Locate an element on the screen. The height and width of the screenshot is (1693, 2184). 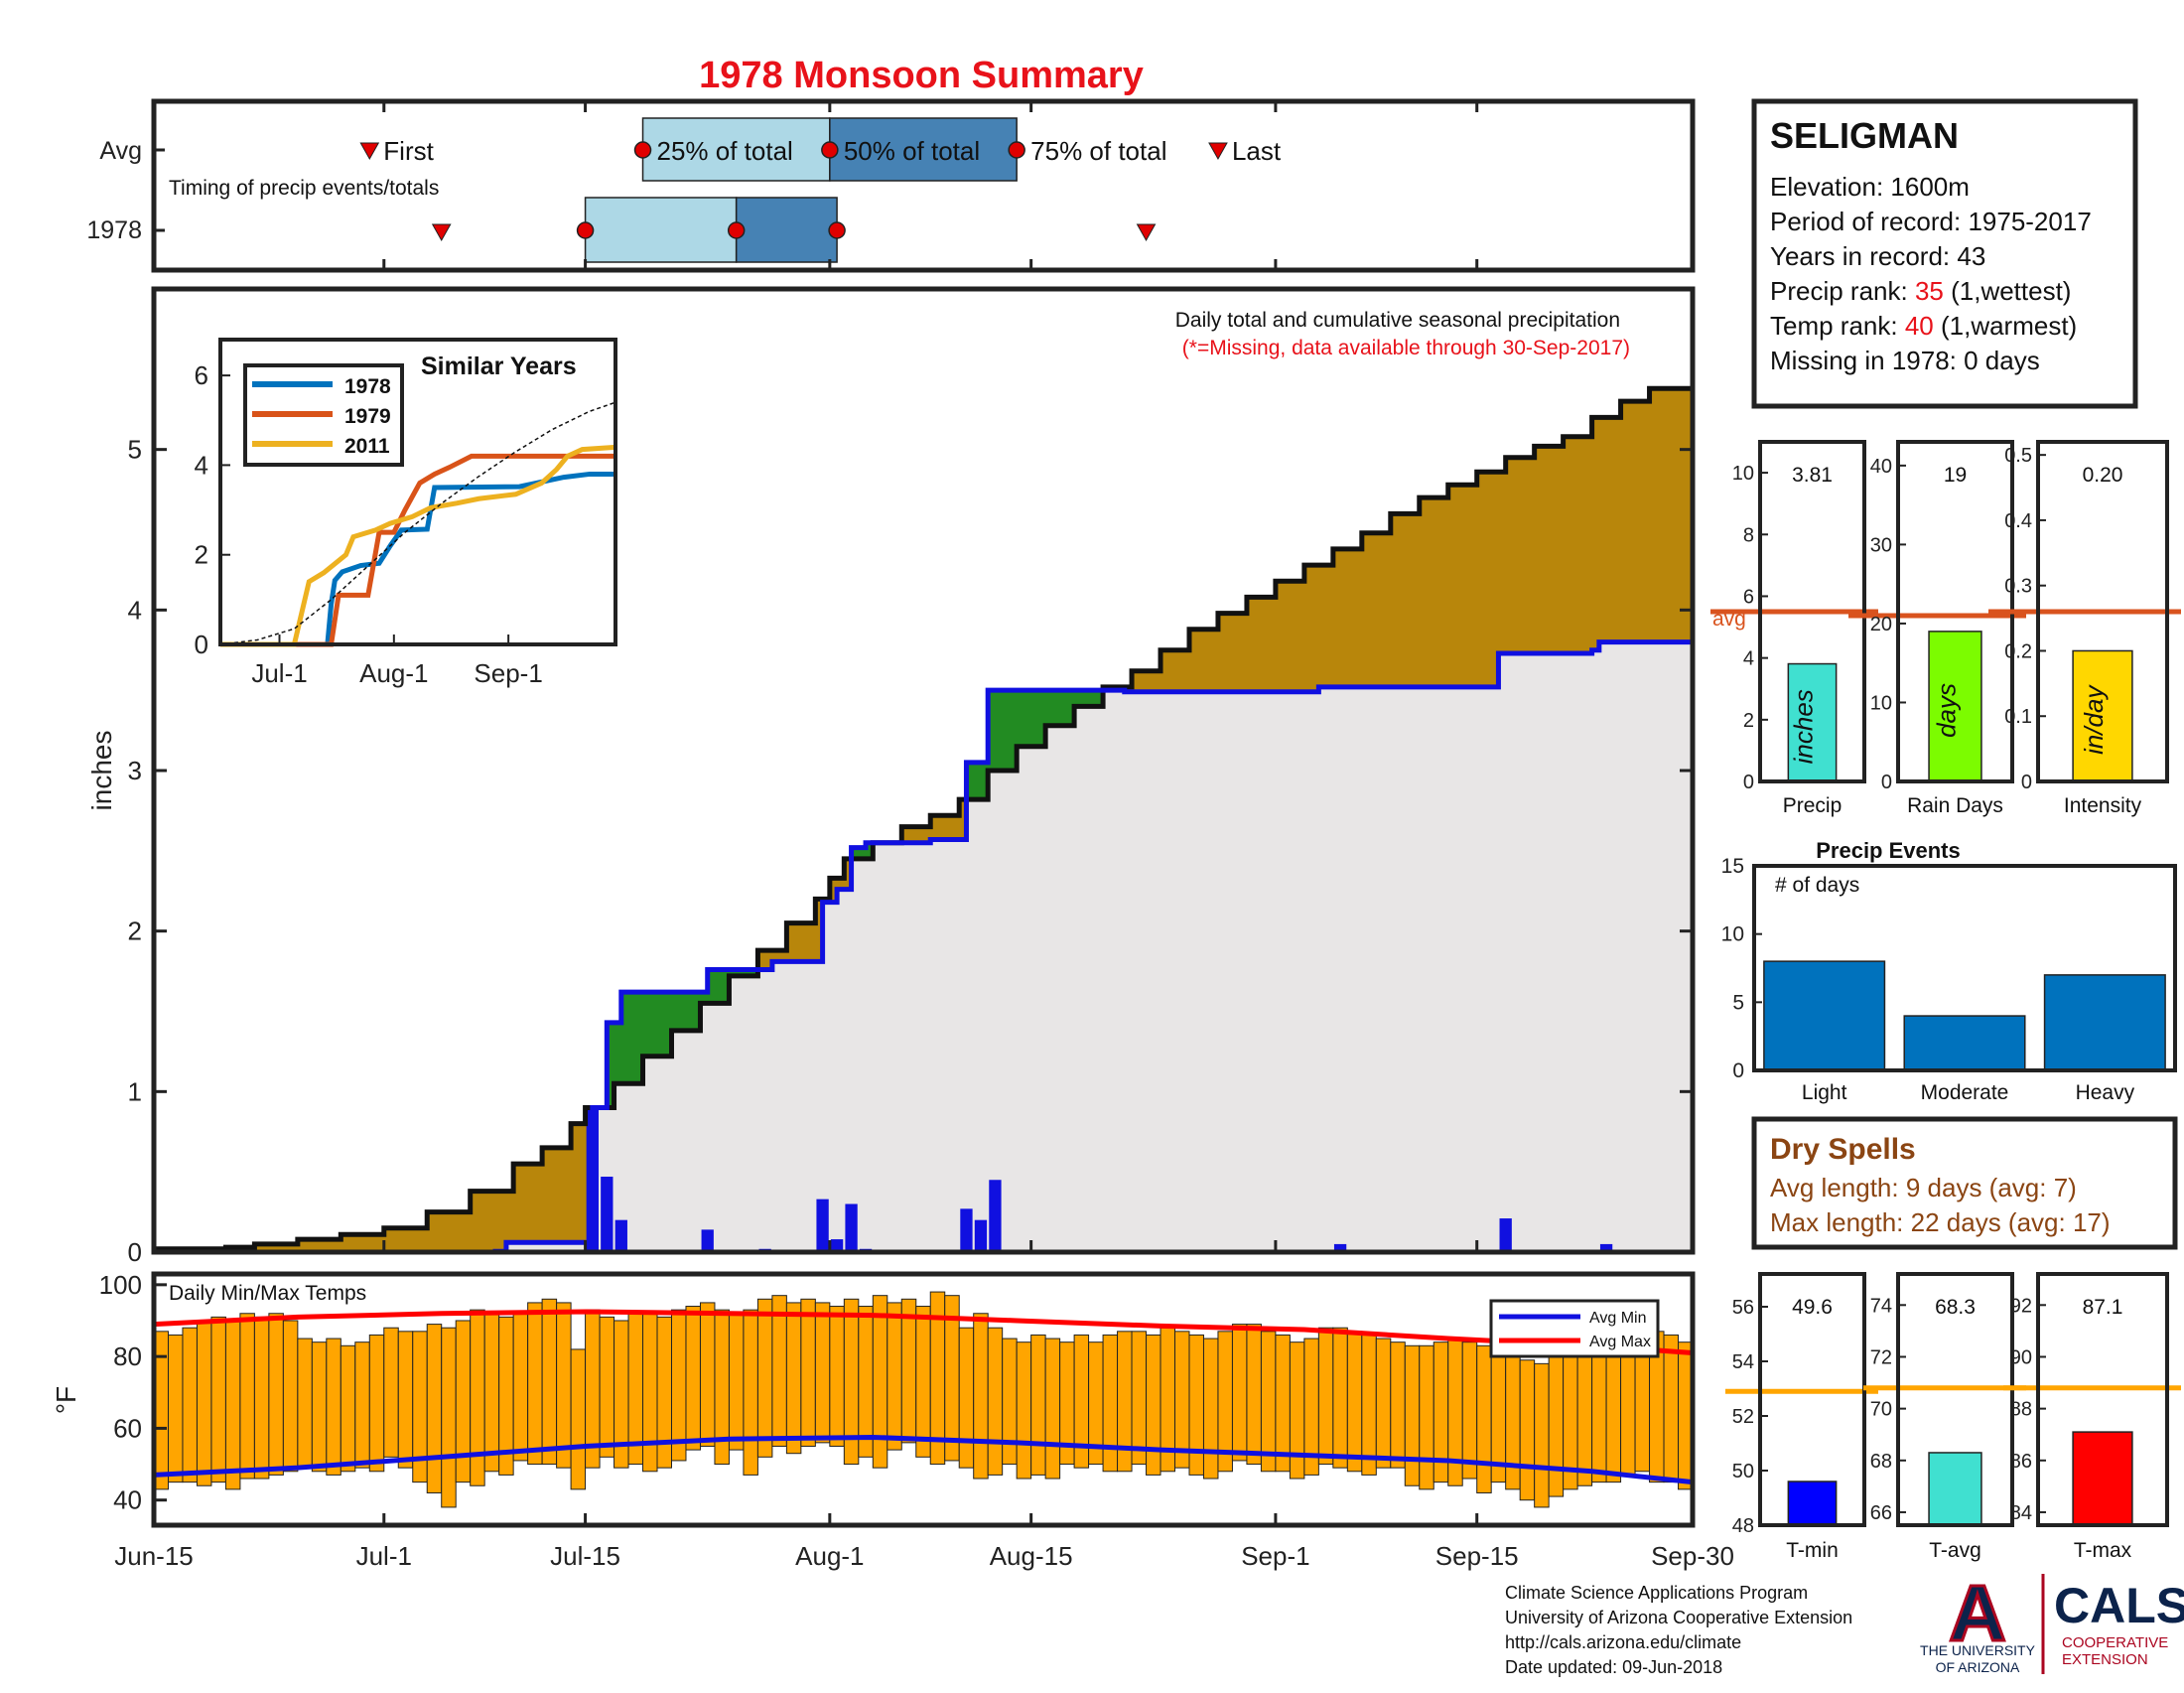
tmin-bar is located at coordinates (1812, 1503).